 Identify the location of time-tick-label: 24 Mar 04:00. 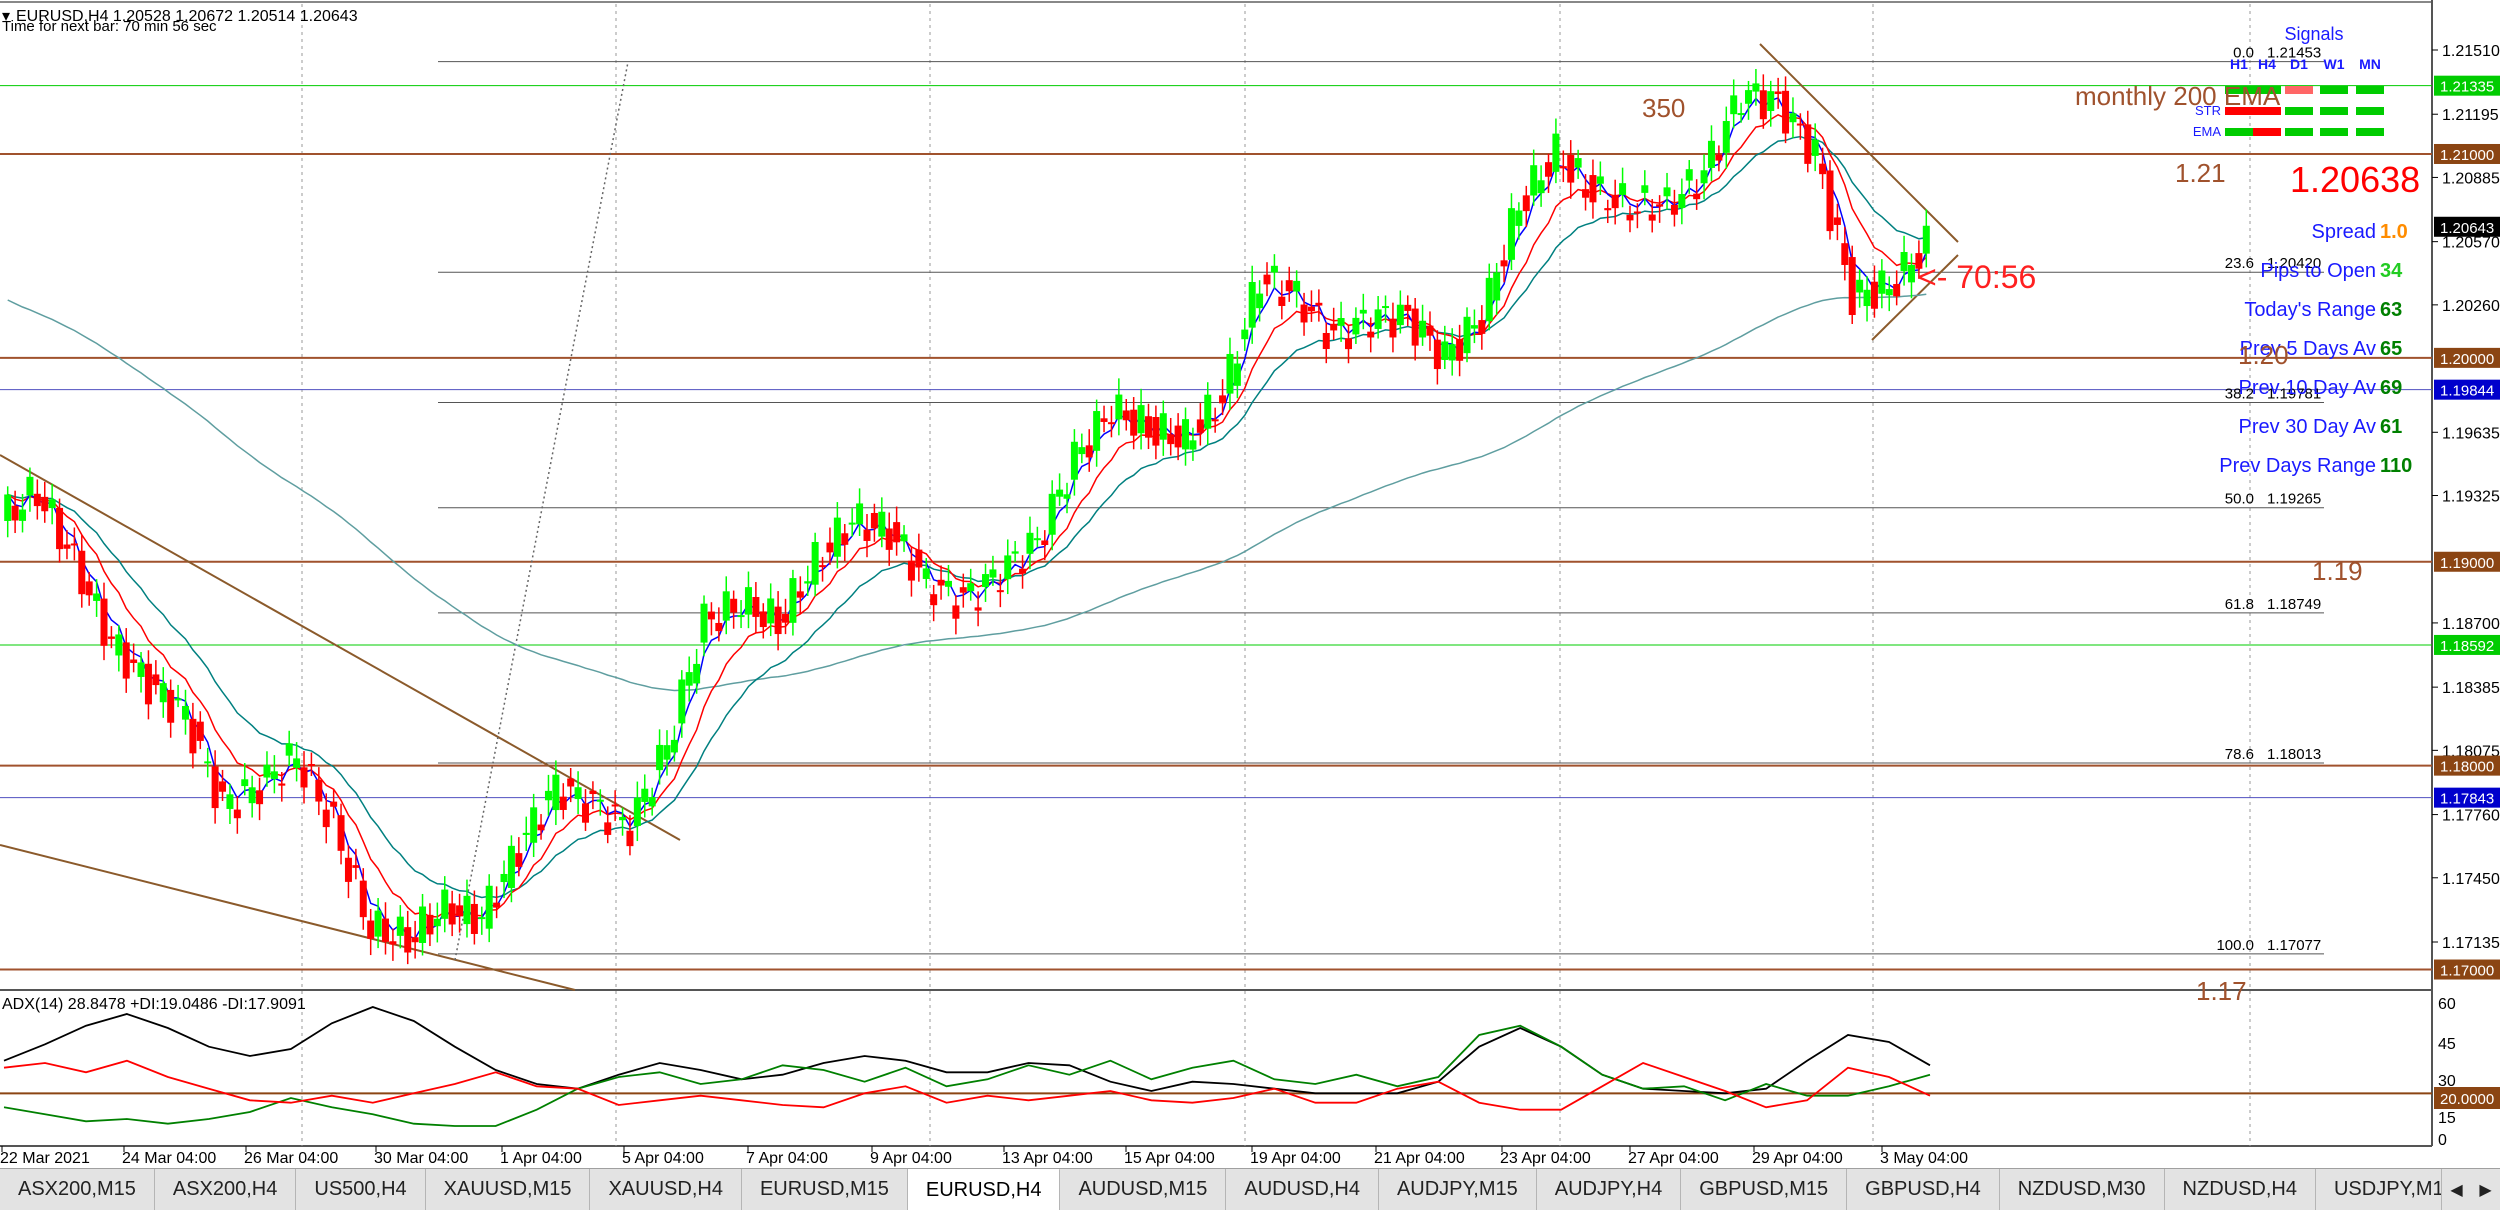
(169, 1158).